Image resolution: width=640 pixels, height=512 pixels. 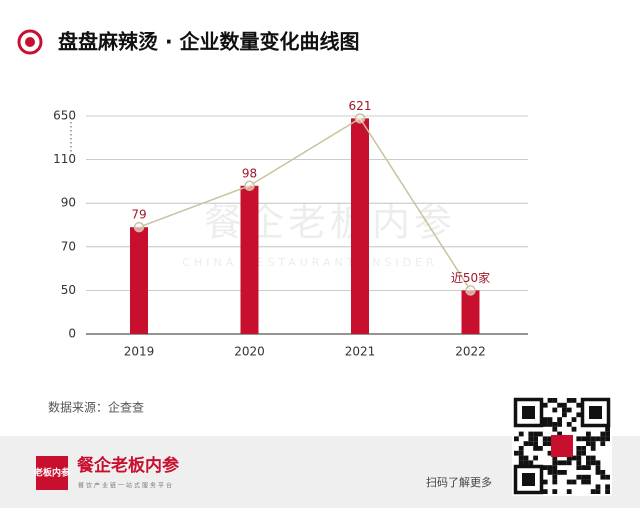 I want to click on watermark-sub: CHINA RESTAURANT INSIDER, so click(x=309, y=262).